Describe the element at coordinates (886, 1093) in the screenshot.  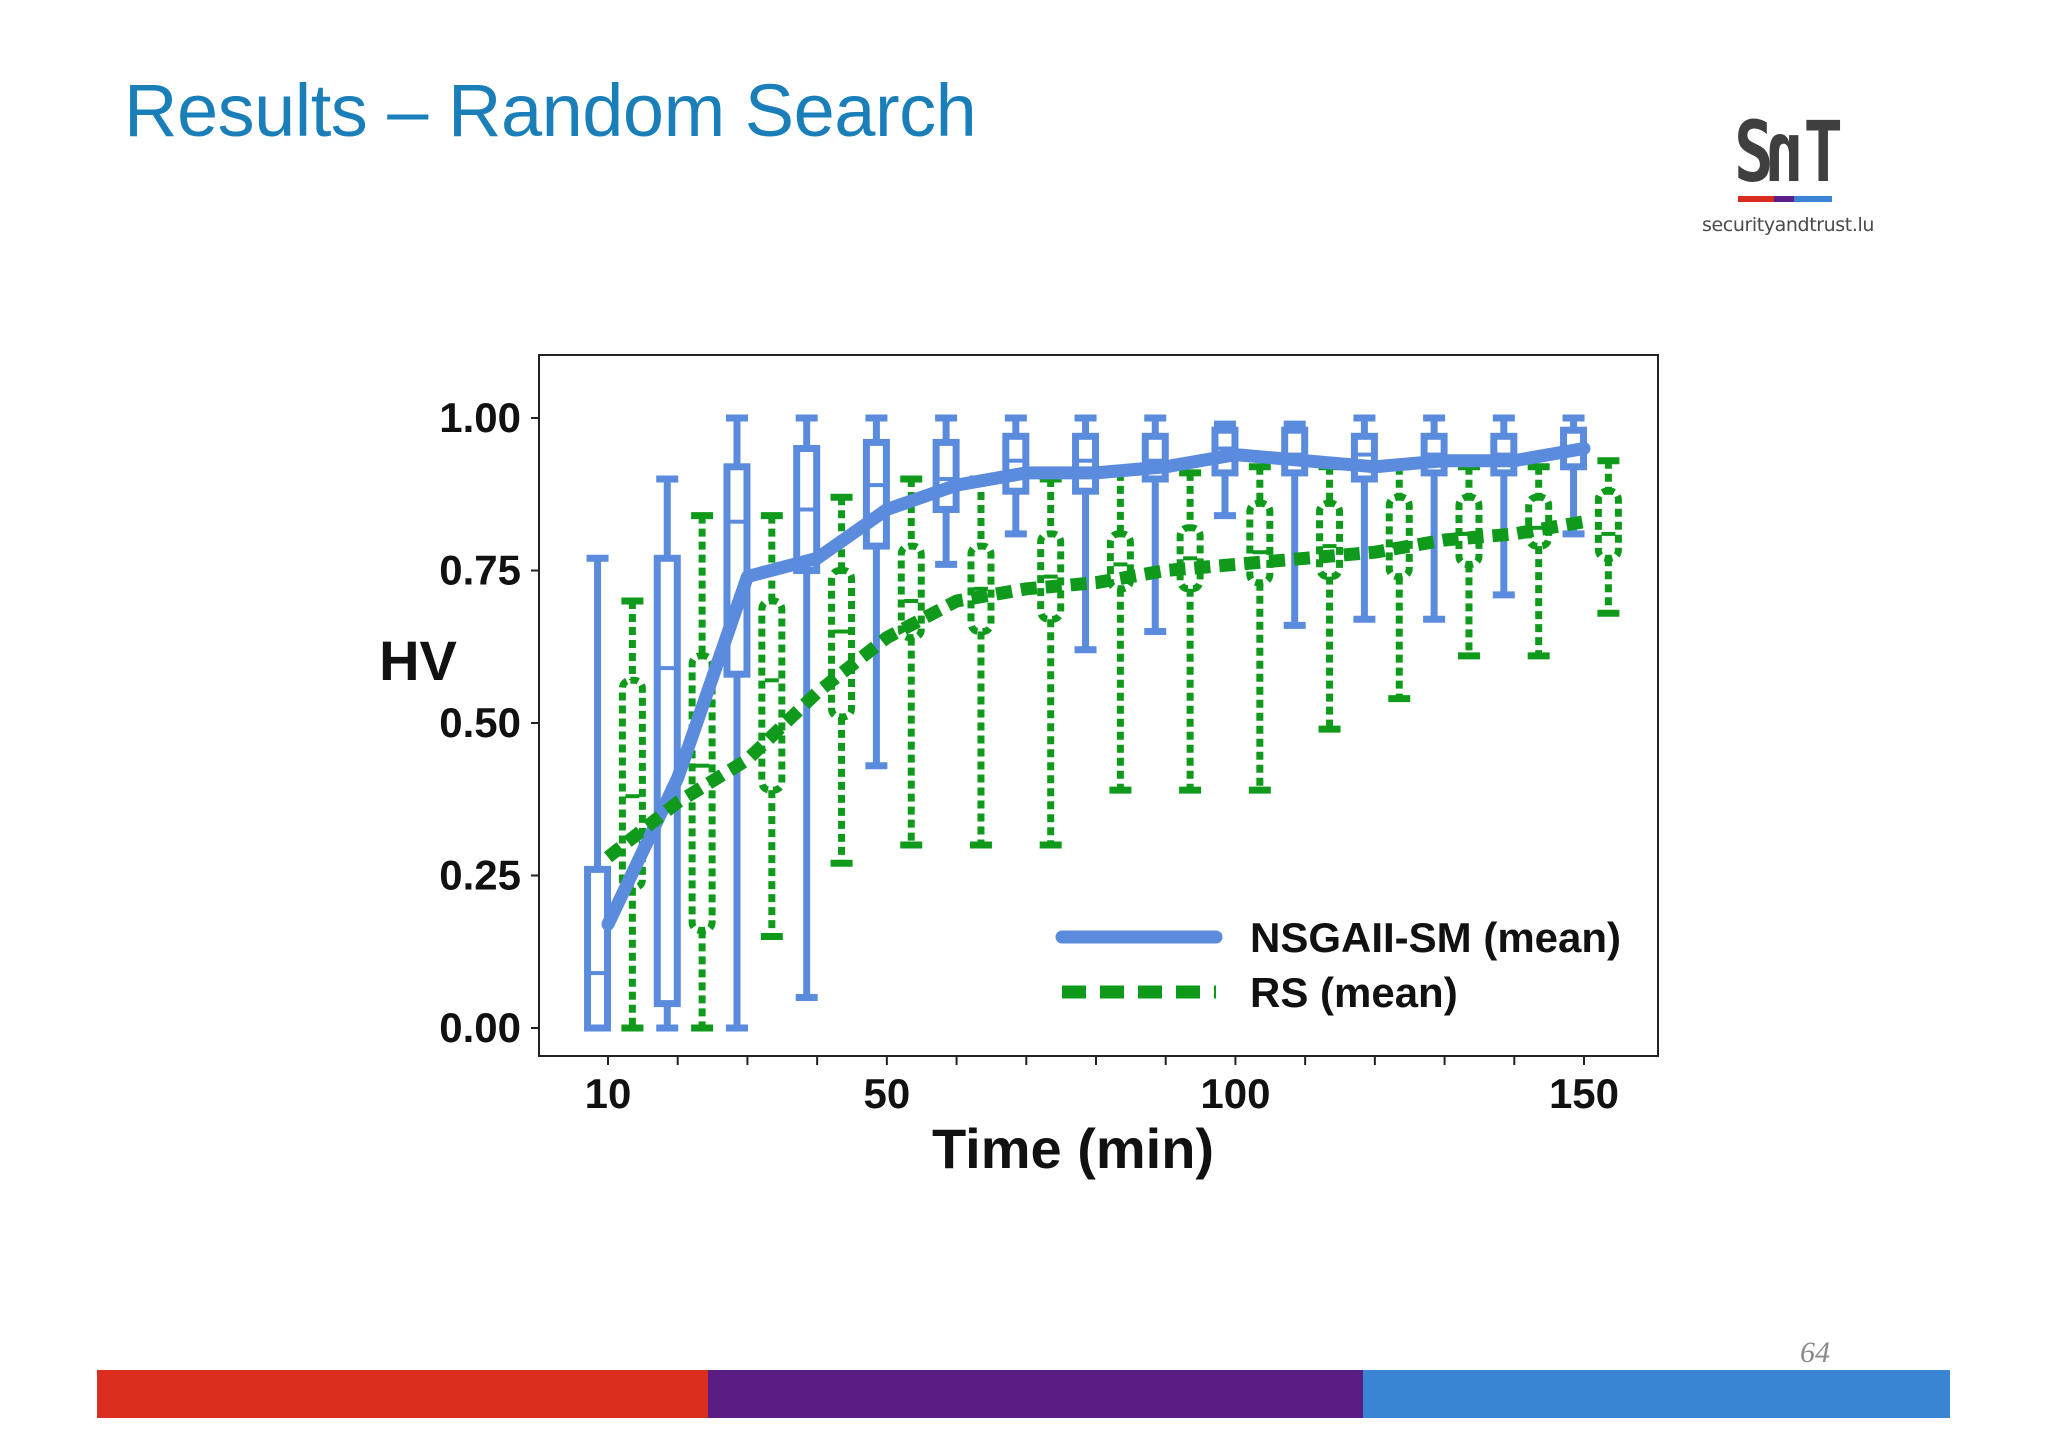
I see `x-tick-label: 50` at that location.